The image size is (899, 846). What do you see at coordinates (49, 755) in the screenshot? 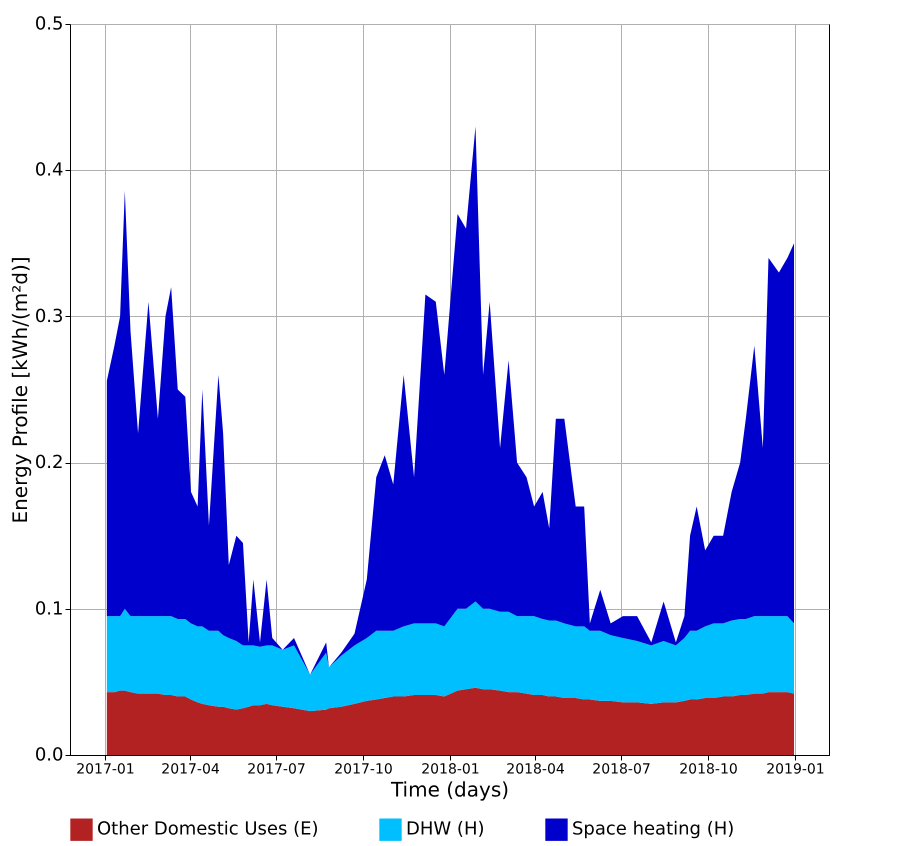
I see `y-tick-label: 0.0` at bounding box center [49, 755].